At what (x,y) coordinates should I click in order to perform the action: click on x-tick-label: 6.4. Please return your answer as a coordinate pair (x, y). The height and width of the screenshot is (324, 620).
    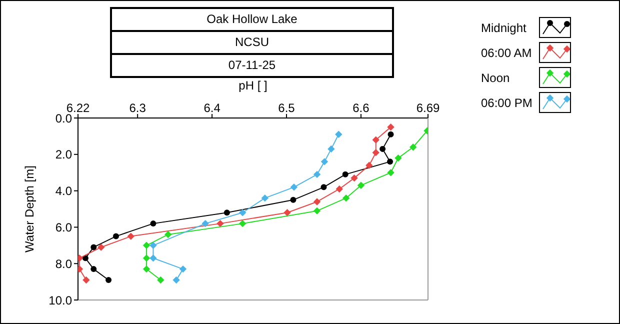
    Looking at the image, I should click on (212, 108).